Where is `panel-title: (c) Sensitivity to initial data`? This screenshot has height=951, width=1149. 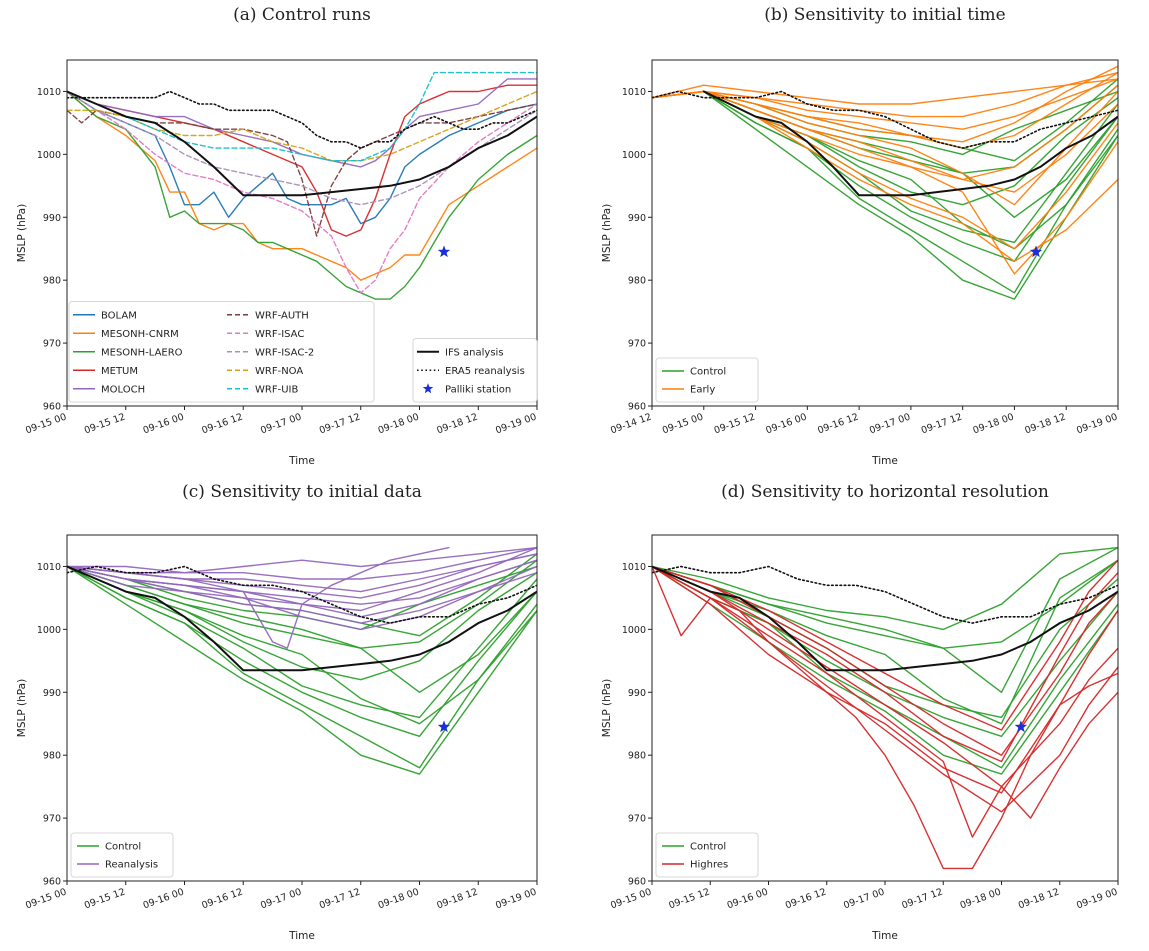
panel-title: (c) Sensitivity to initial data is located at coordinates (302, 492).